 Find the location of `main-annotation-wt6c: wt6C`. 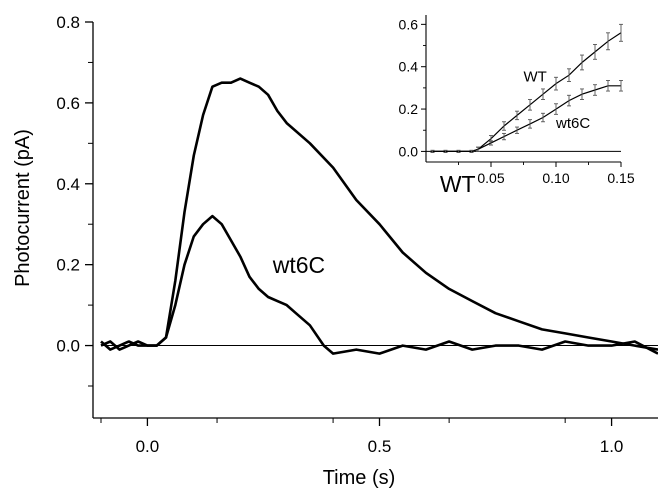

main-annotation-wt6c: wt6C is located at coordinates (298, 265).